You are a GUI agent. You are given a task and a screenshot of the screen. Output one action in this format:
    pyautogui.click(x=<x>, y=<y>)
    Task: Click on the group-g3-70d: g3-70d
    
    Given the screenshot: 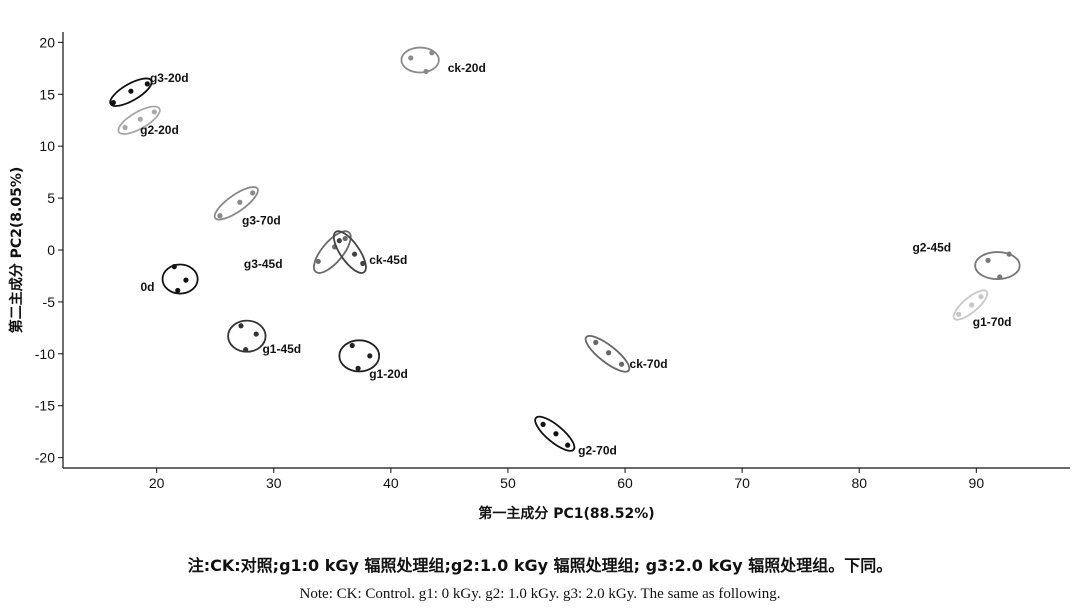 What is the action you would take?
    pyautogui.click(x=247, y=206)
    